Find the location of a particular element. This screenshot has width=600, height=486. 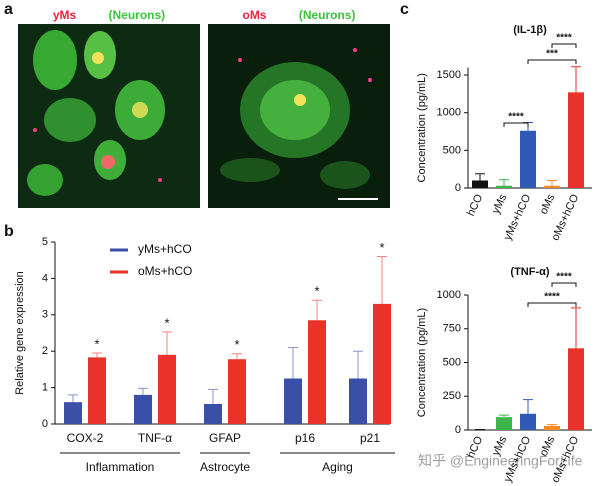

x-tick-label: p21 is located at coordinates (370, 438).